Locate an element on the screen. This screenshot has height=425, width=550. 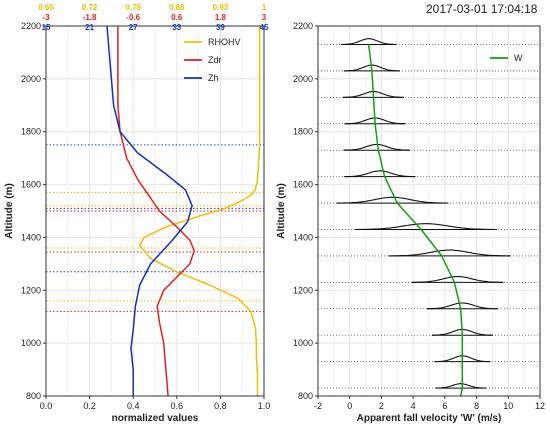
right-y-tick-label: 2000 is located at coordinates (303, 79).